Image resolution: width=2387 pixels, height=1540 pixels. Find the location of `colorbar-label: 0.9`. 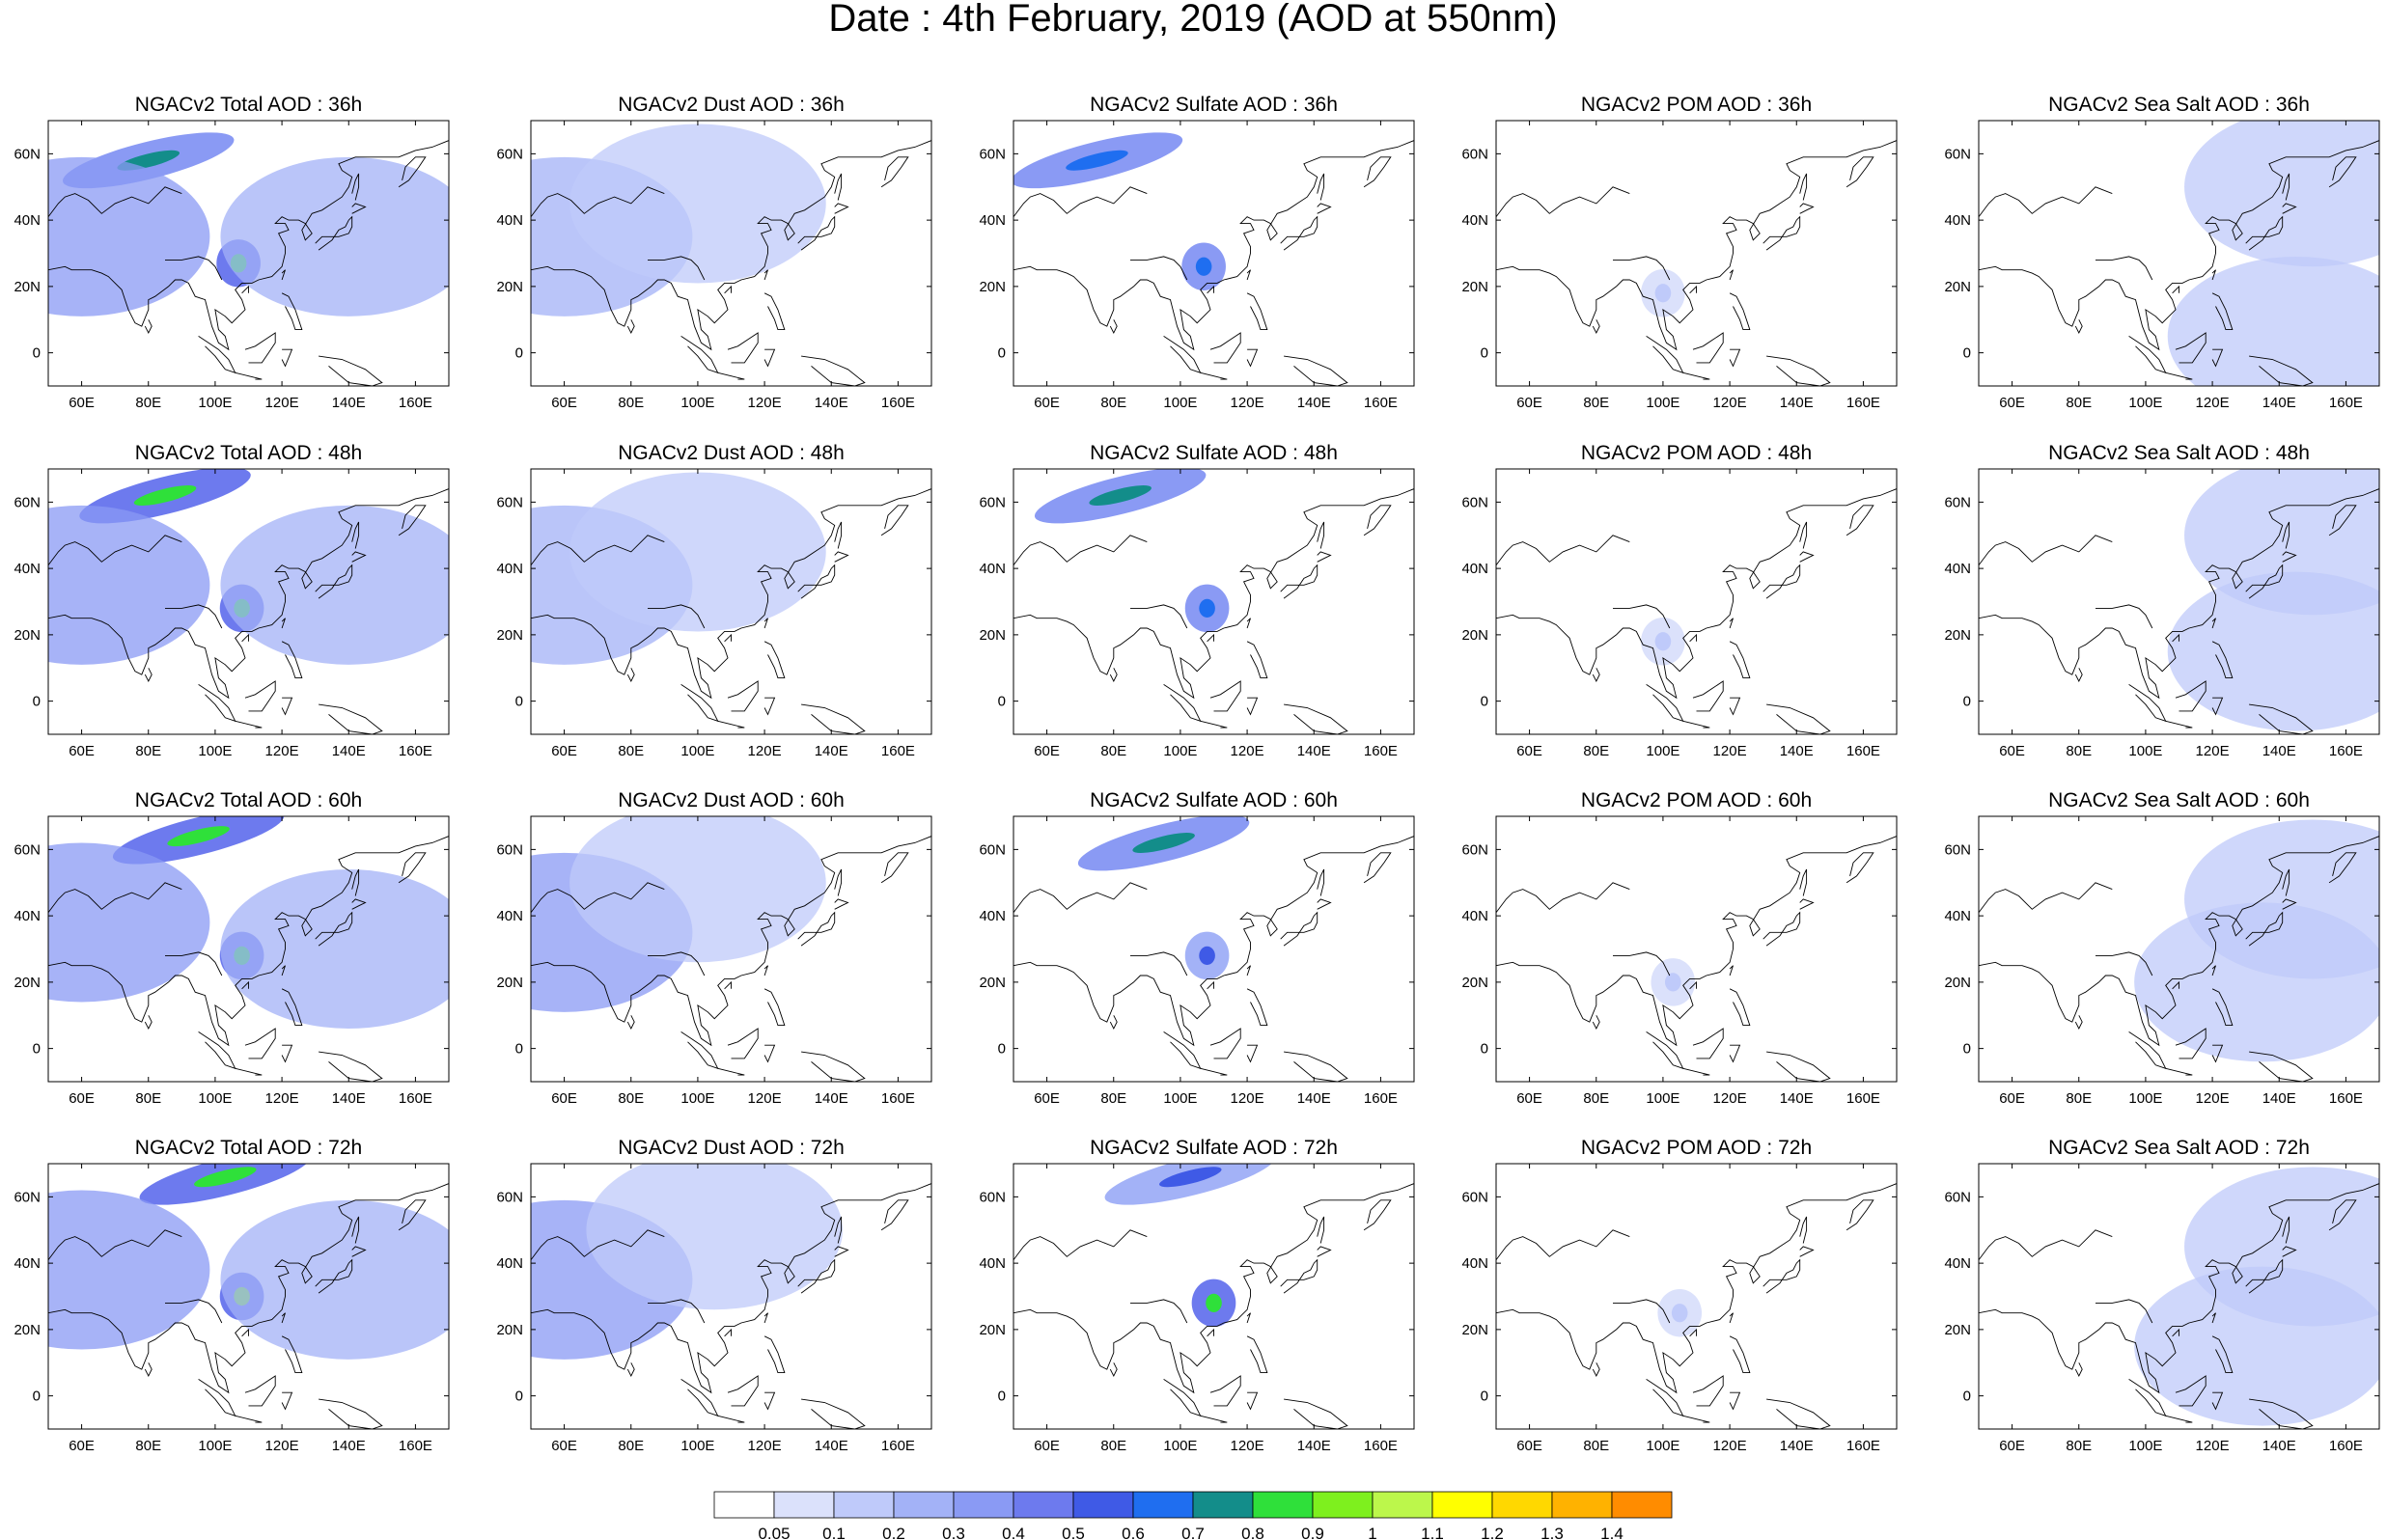

colorbar-label: 0.9 is located at coordinates (1312, 1532).